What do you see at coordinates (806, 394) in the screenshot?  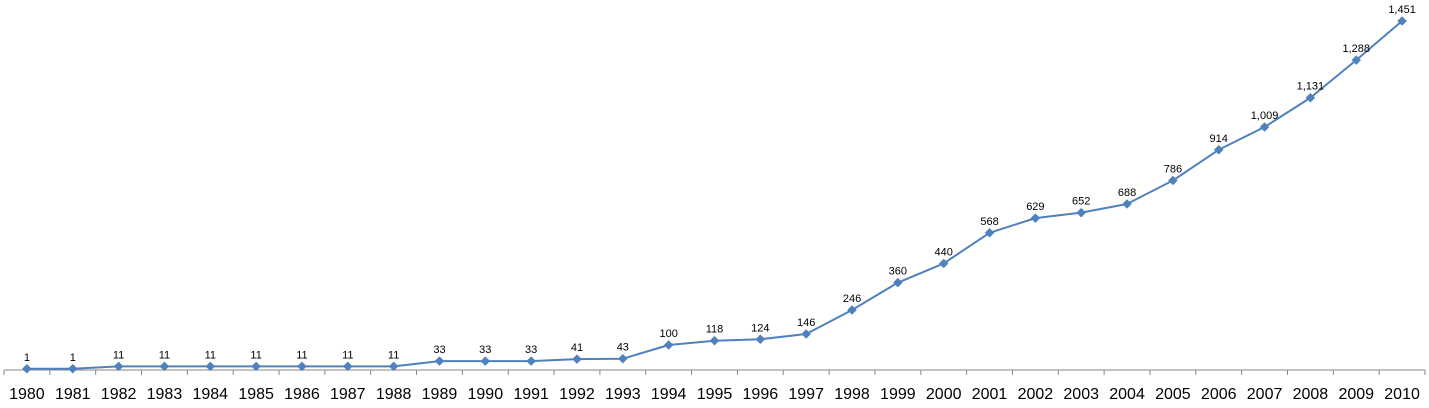 I see `x-tick-label: 1997` at bounding box center [806, 394].